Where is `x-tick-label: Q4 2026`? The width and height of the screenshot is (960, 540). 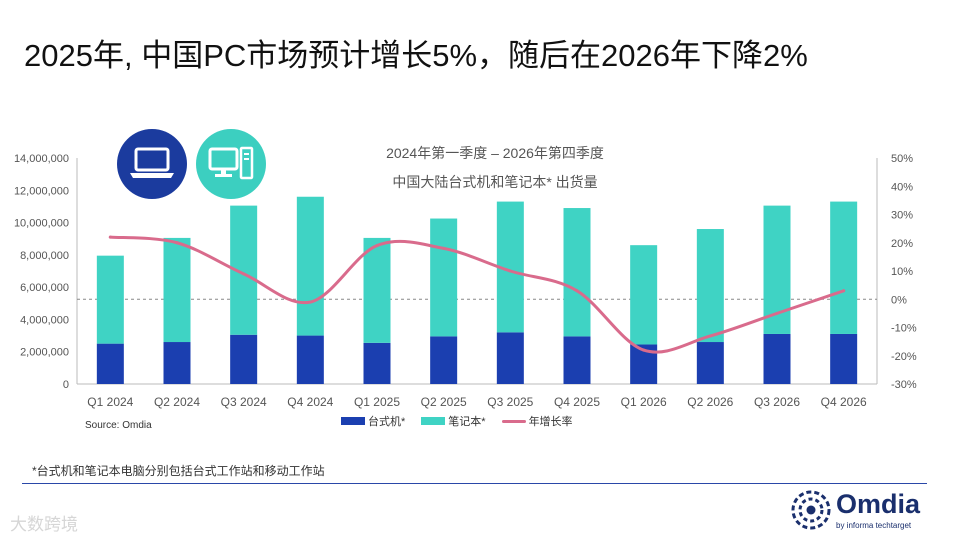
x-tick-label: Q4 2026 is located at coordinates (844, 402).